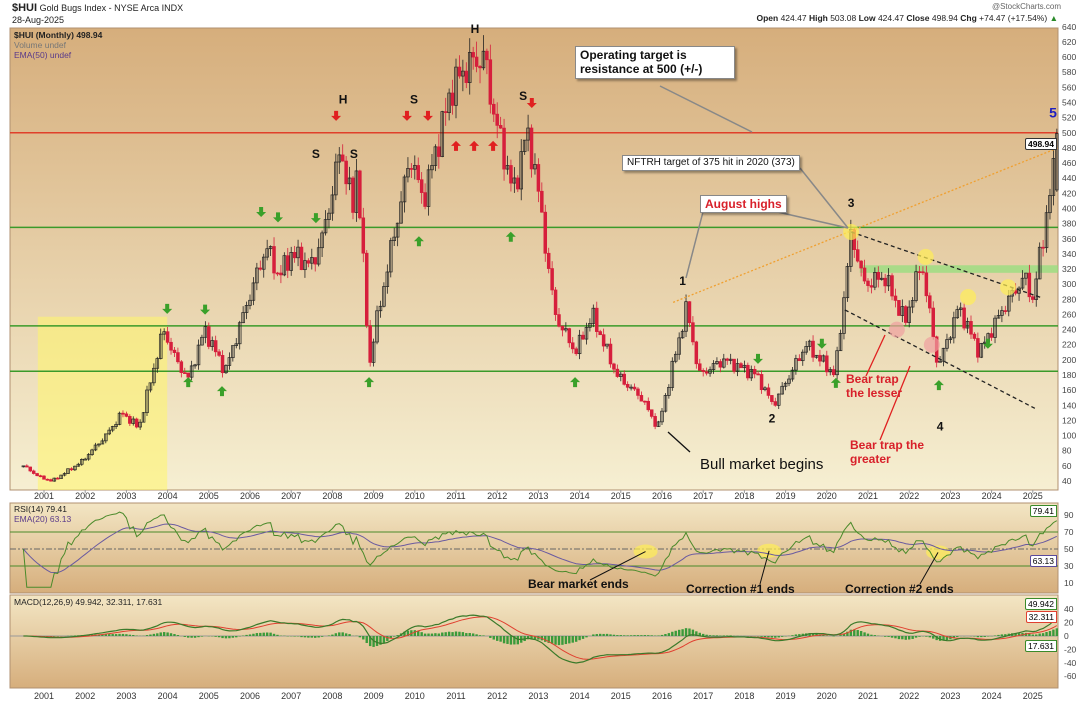 This screenshot has height=702, width=1091. I want to click on pattern-label: H, so click(475, 29).